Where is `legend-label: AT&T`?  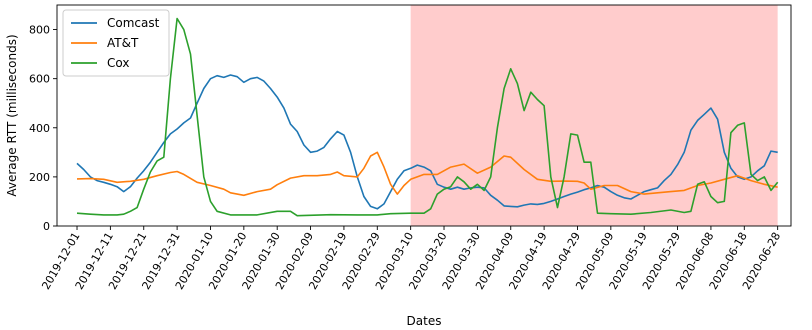
legend-label: AT&T is located at coordinates (123, 43).